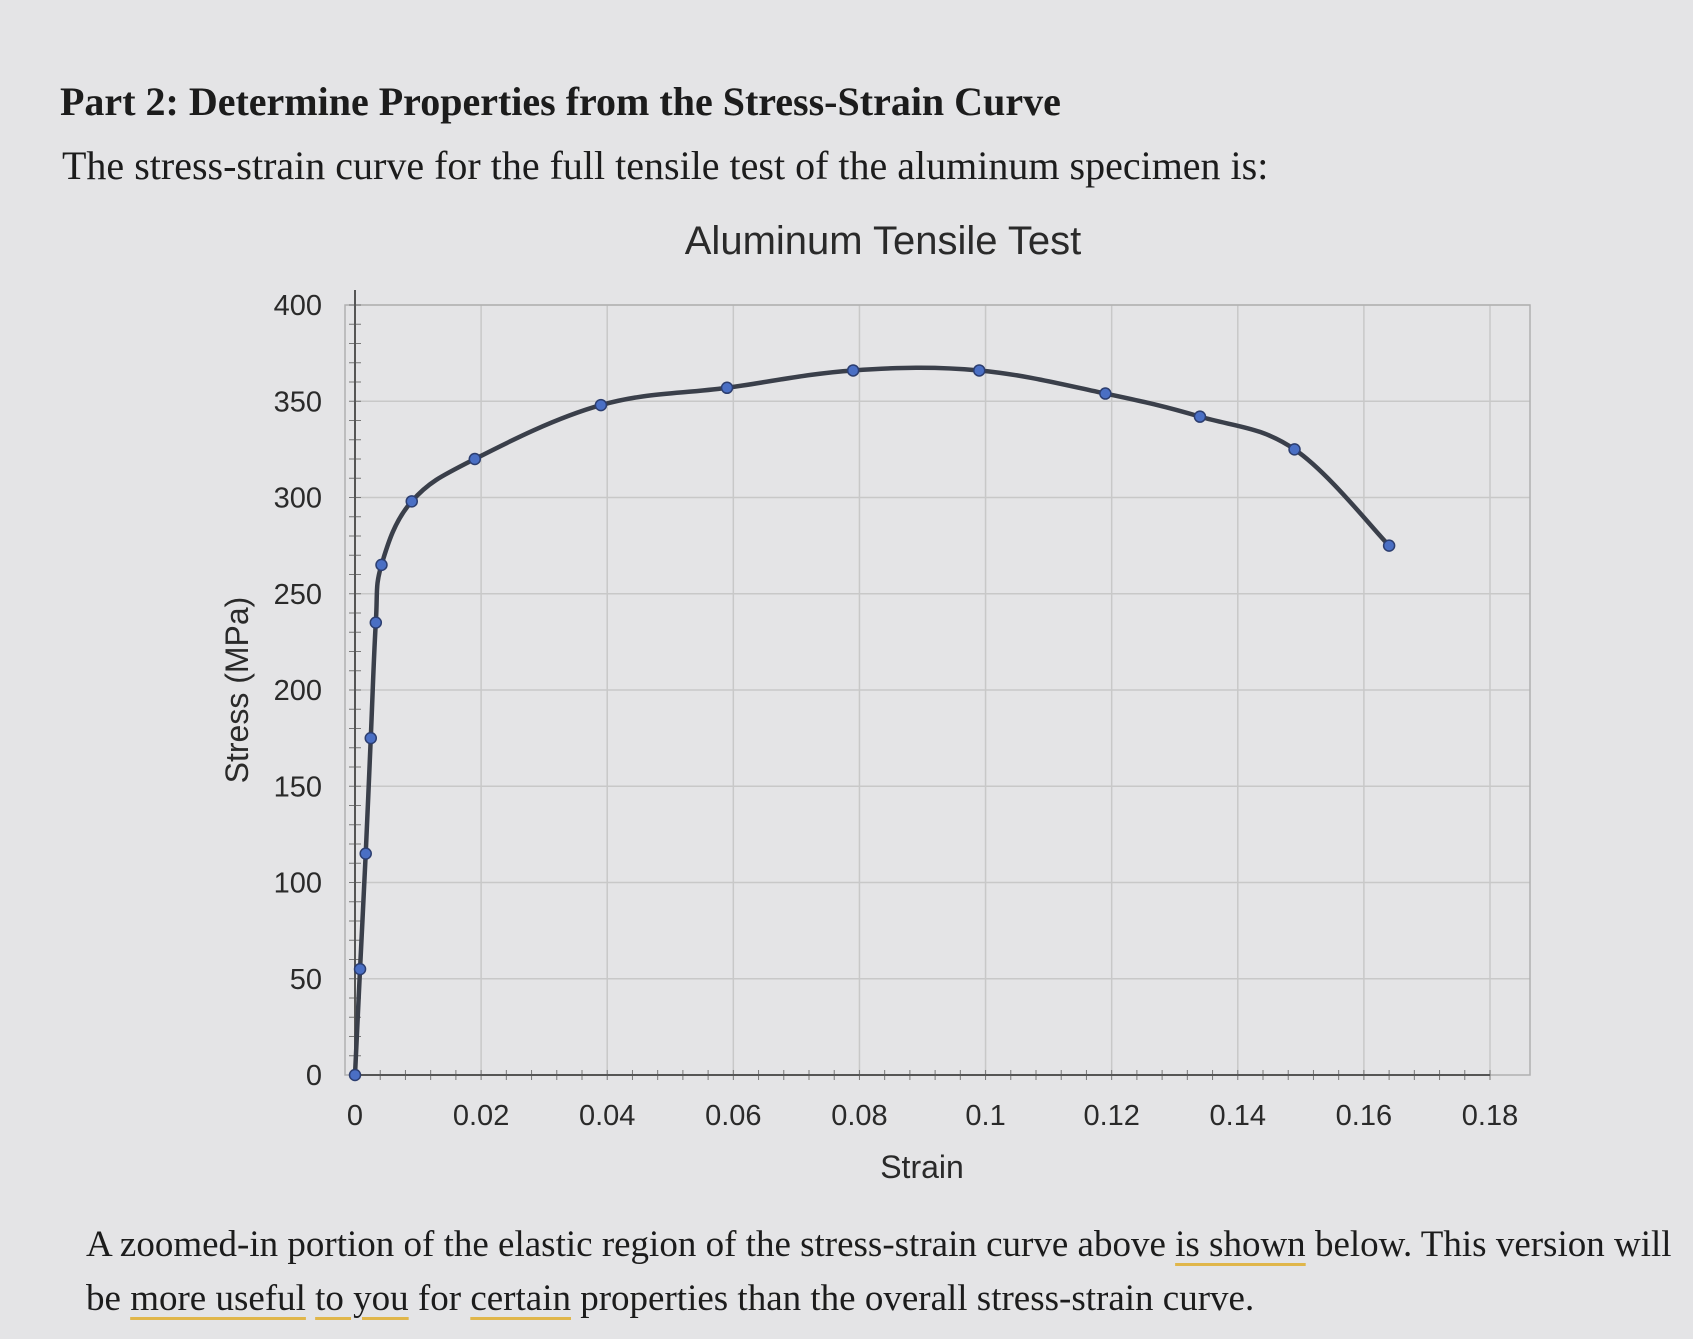  What do you see at coordinates (1111, 1116) in the screenshot?
I see `x-tick-label: 0.12` at bounding box center [1111, 1116].